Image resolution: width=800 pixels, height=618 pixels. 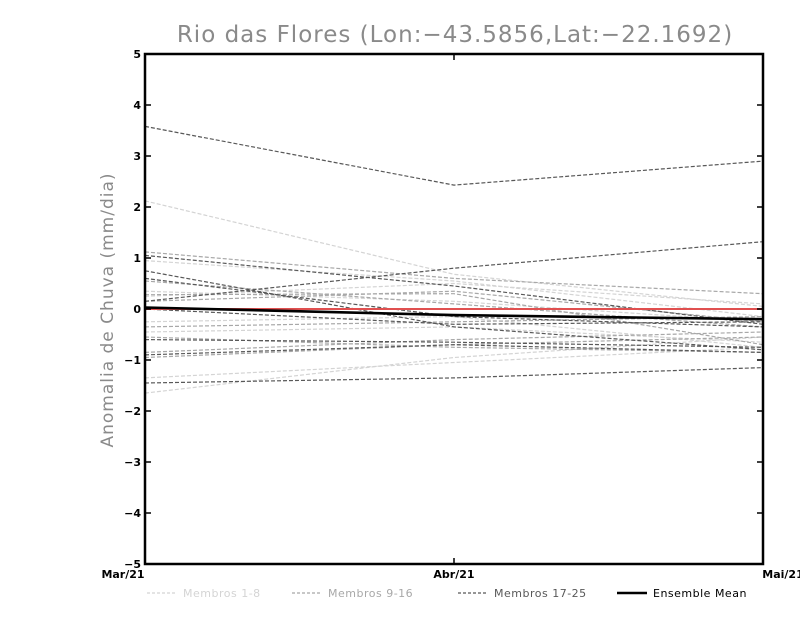 I want to click on x-tick-label: Mai/21, so click(x=781, y=574).